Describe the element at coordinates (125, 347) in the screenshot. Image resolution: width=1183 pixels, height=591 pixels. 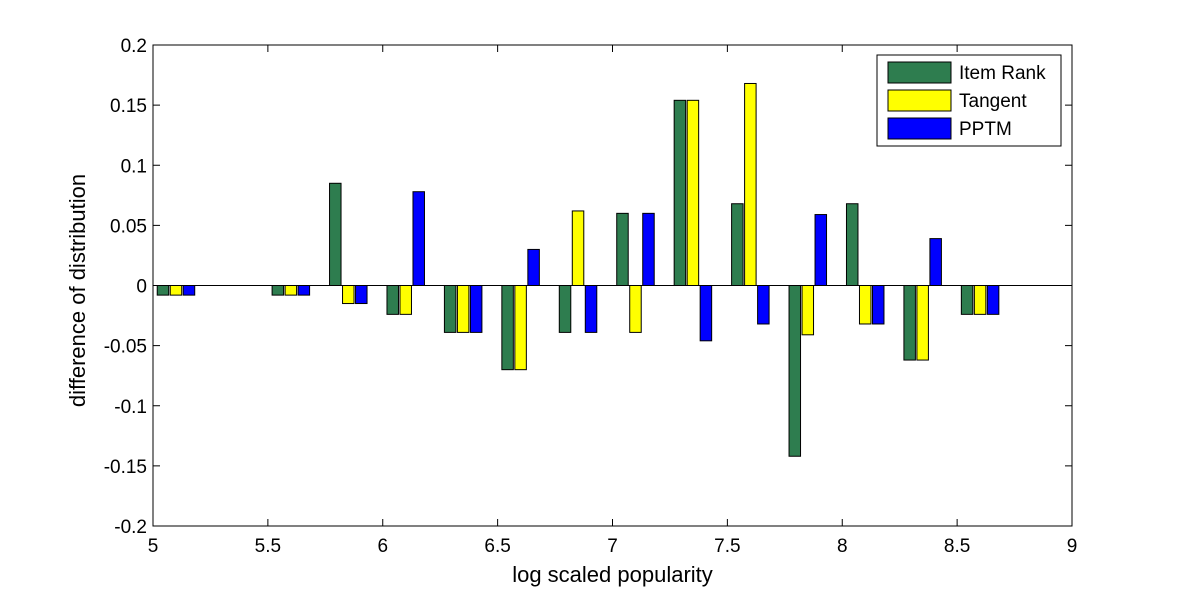
I see `y-tick-label: -0.05` at that location.